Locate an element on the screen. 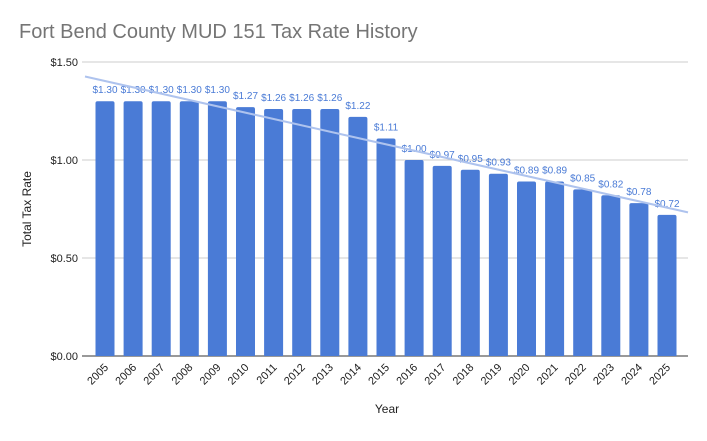  bar-2015 is located at coordinates (386, 247).